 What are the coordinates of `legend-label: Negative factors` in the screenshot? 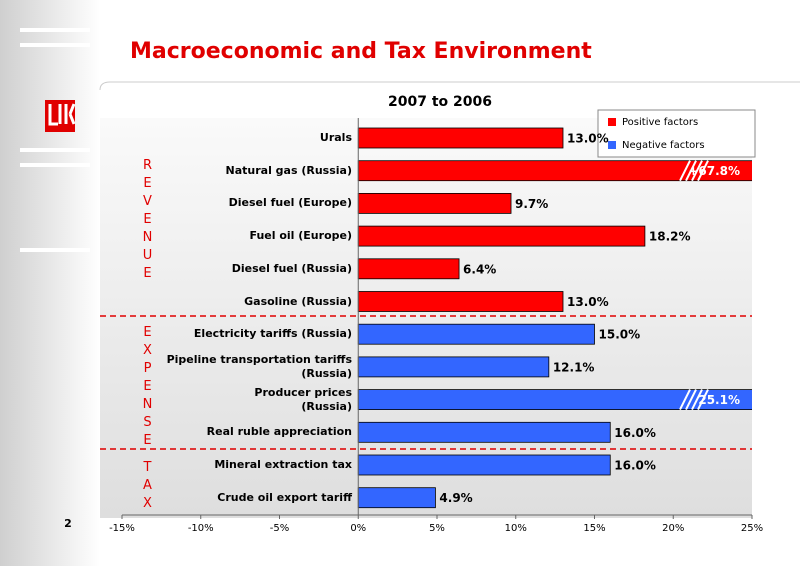 It's located at (663, 145).